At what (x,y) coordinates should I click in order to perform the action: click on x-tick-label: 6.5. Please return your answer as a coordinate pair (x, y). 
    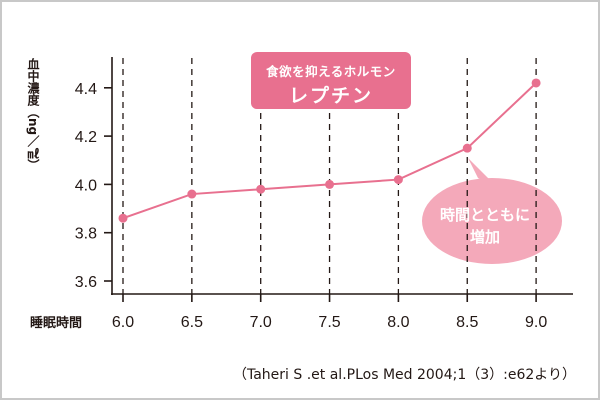
    Looking at the image, I should click on (192, 322).